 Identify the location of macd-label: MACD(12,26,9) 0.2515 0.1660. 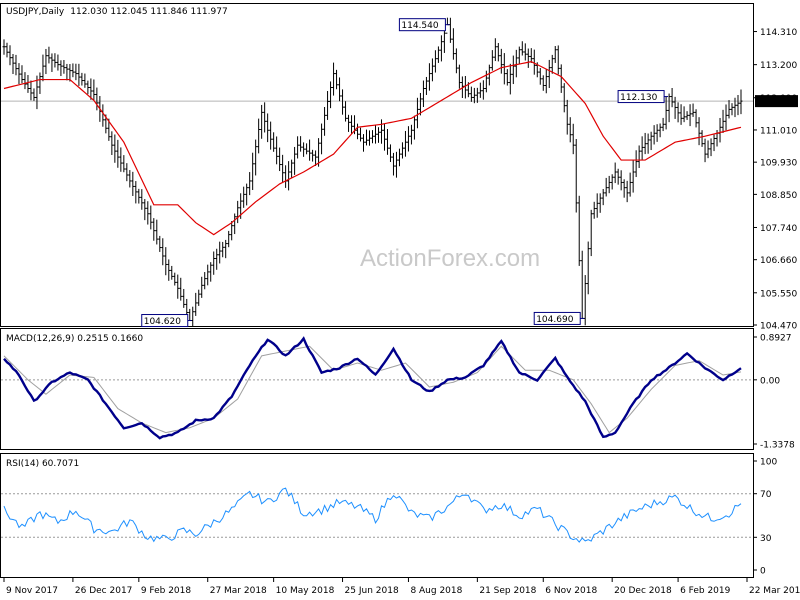
(74, 339).